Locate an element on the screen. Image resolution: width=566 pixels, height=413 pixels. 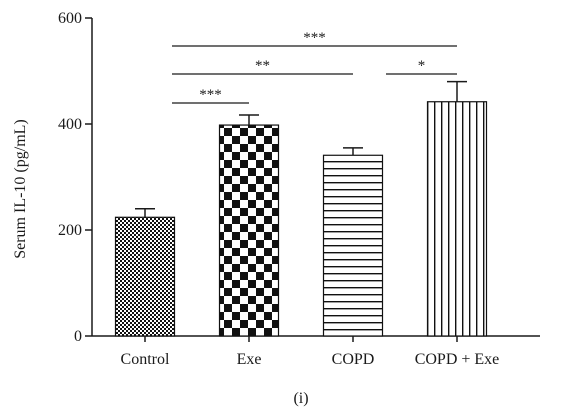
x-tick-label-control: Control is located at coordinates (145, 359).